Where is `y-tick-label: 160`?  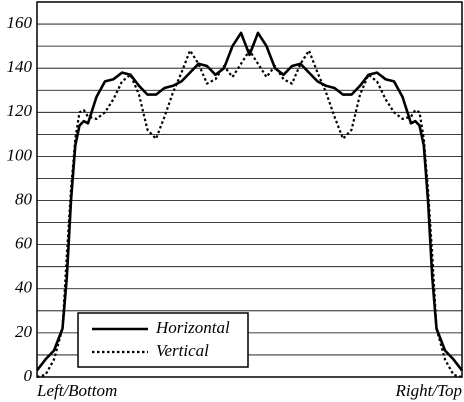 y-tick-label: 160 is located at coordinates (20, 22).